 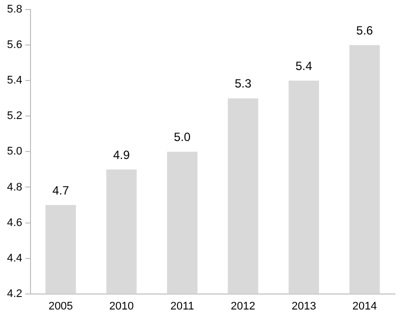 What do you see at coordinates (182, 306) in the screenshot?
I see `x-tick-label: 2011` at bounding box center [182, 306].